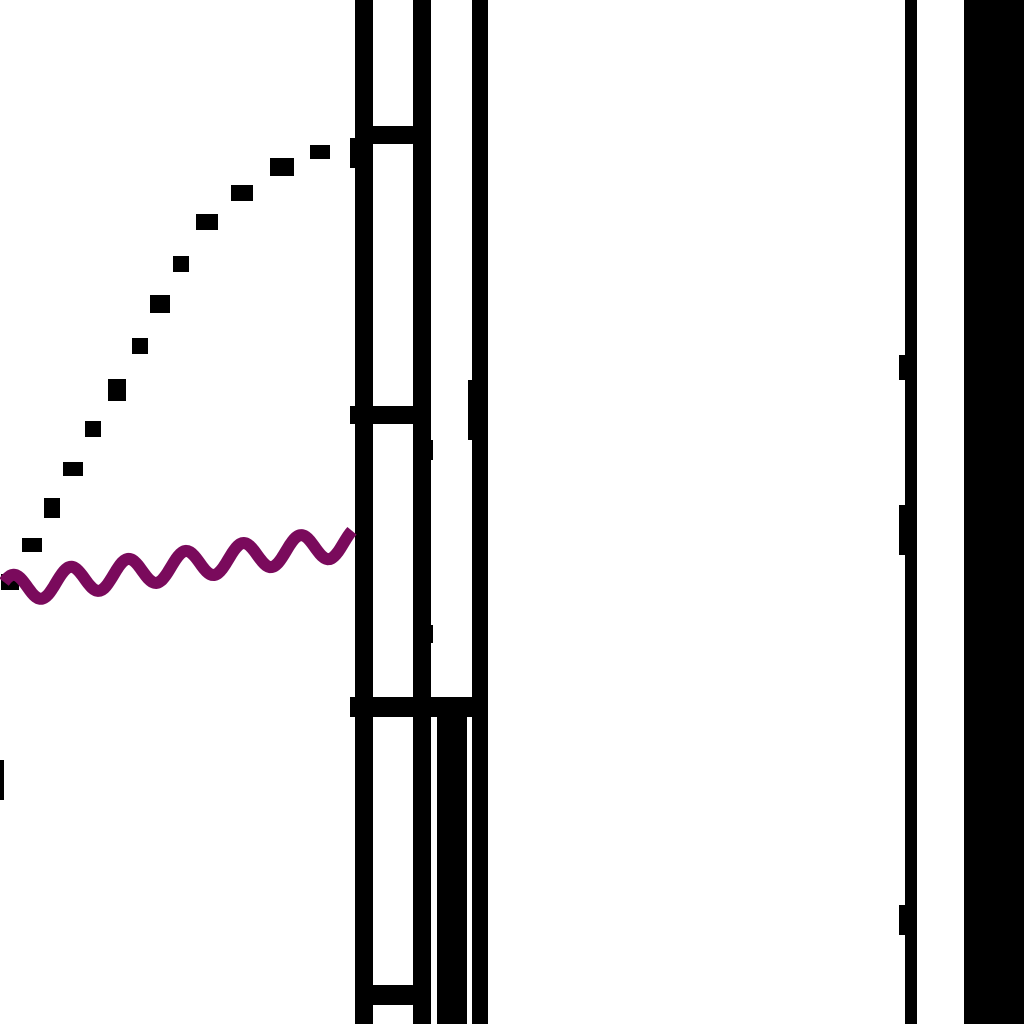 This screenshot has width=1024, height=1024. I want to click on wavy-line, so click(178, 565).